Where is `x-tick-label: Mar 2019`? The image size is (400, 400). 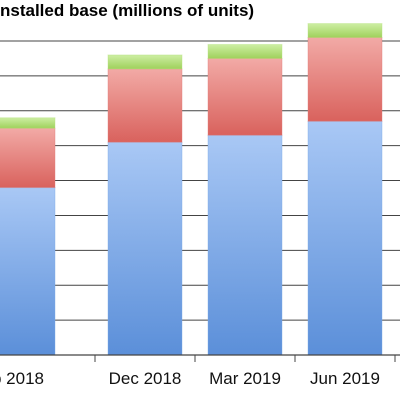 x-tick-label: Mar 2019 is located at coordinates (245, 378).